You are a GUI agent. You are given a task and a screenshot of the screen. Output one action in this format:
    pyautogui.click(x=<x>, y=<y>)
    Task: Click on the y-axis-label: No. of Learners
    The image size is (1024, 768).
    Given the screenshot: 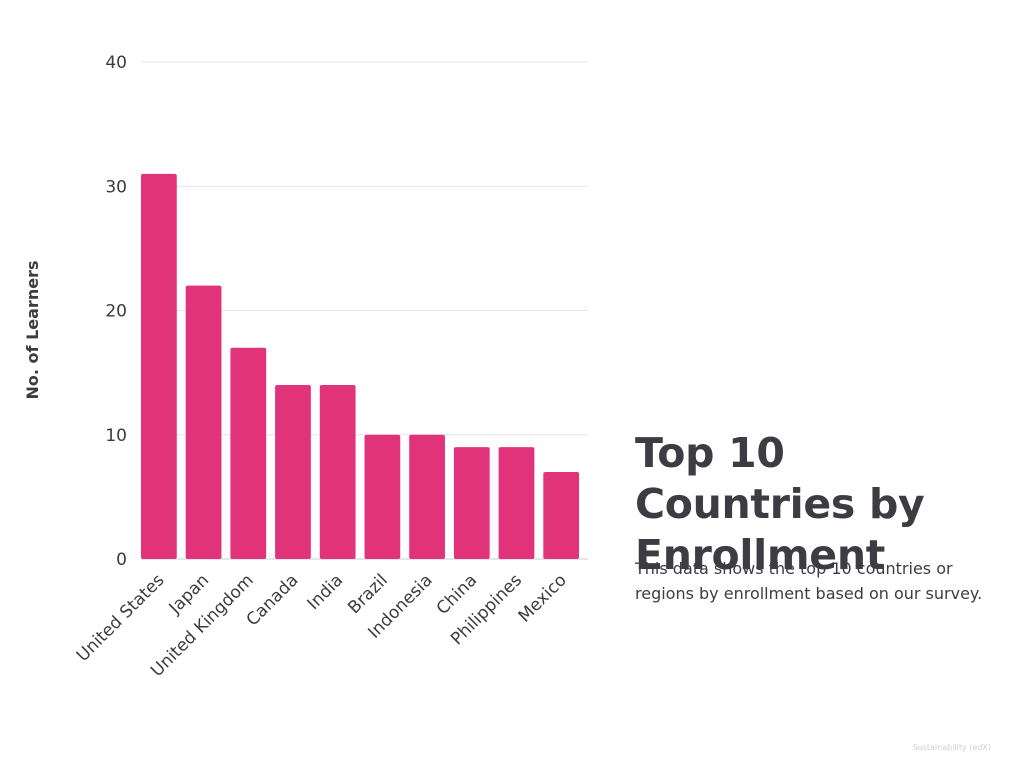 What is the action you would take?
    pyautogui.click(x=32, y=330)
    